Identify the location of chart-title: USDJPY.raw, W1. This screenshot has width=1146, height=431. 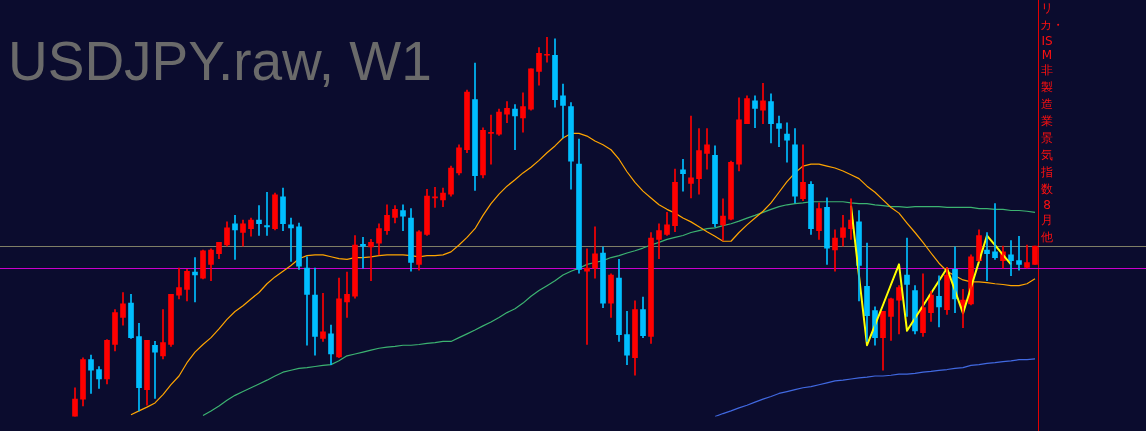
(220, 61).